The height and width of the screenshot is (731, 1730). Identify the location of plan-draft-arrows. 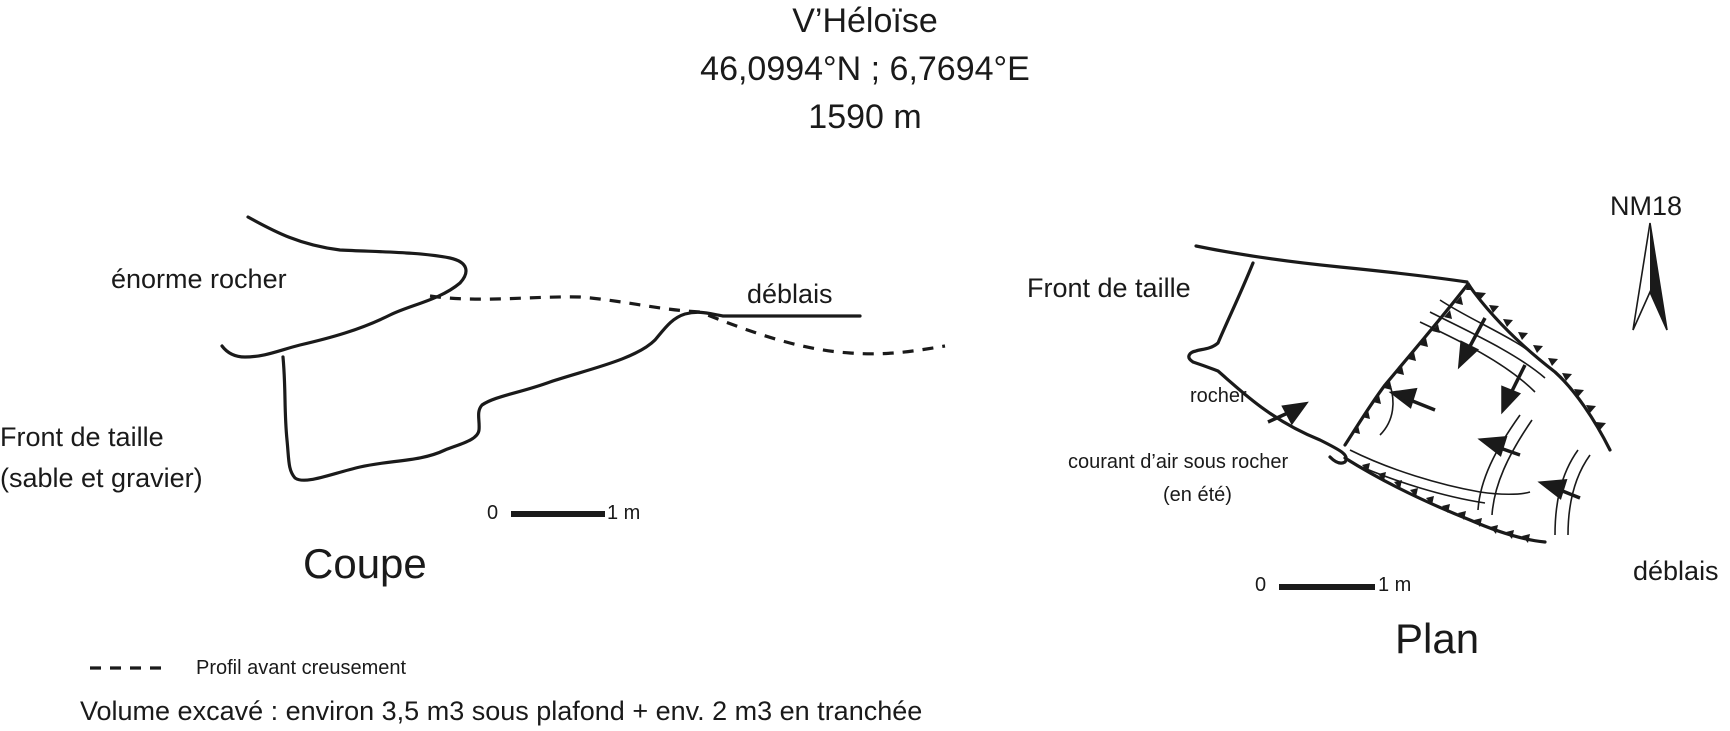
(1424, 408).